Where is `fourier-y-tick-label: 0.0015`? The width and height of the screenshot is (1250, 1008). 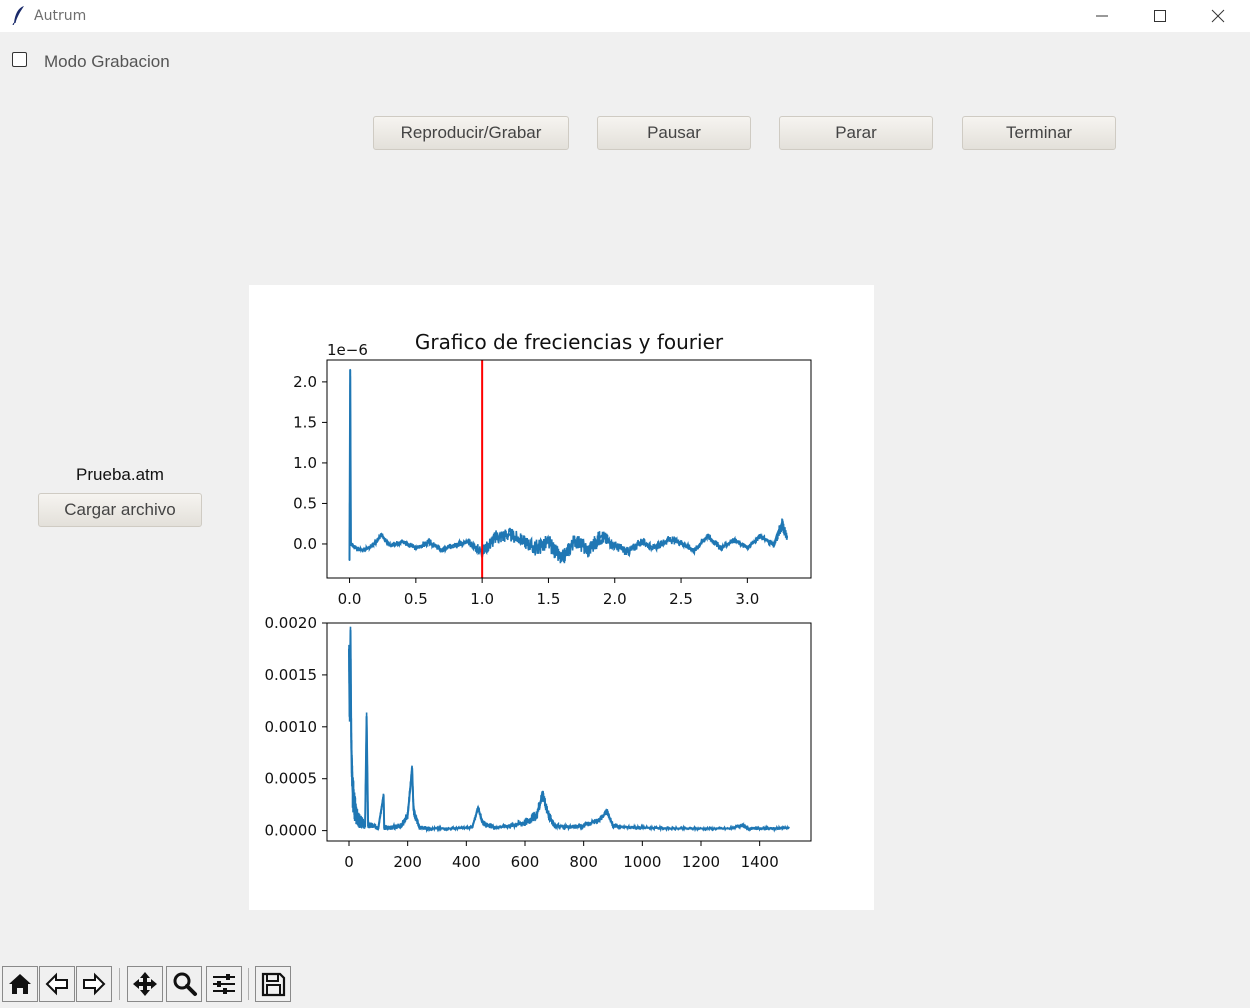
fourier-y-tick-label: 0.0015 is located at coordinates (291, 675).